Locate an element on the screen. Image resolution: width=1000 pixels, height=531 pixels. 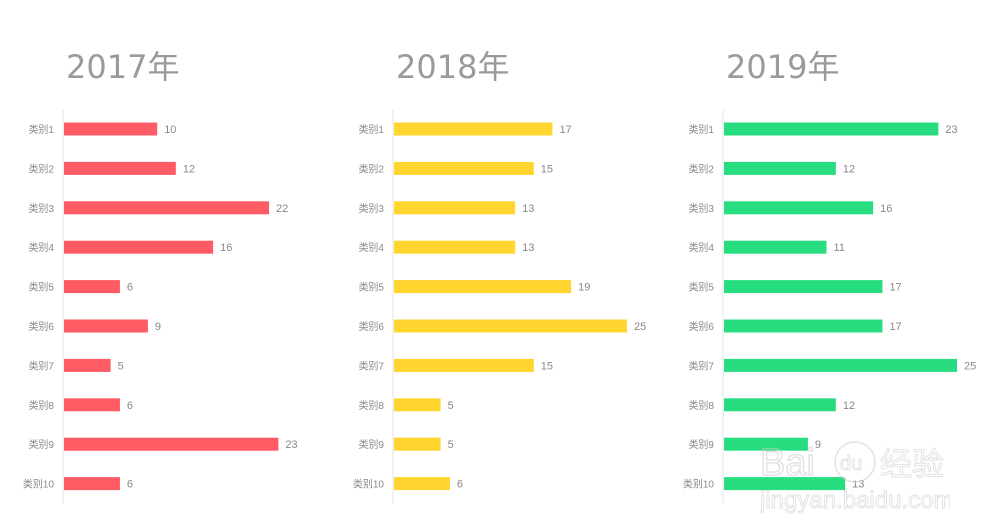
chart-title: 2018年 is located at coordinates (453, 67).